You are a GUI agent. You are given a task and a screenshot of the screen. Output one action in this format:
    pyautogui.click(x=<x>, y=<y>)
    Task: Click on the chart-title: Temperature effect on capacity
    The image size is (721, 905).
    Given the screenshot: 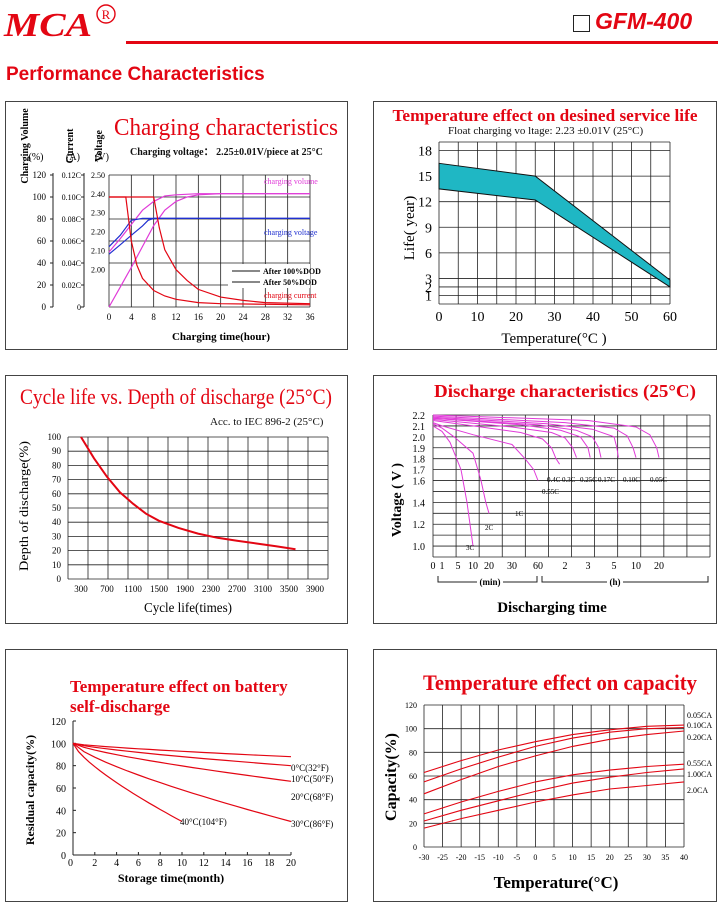 What is the action you would take?
    pyautogui.click(x=560, y=682)
    